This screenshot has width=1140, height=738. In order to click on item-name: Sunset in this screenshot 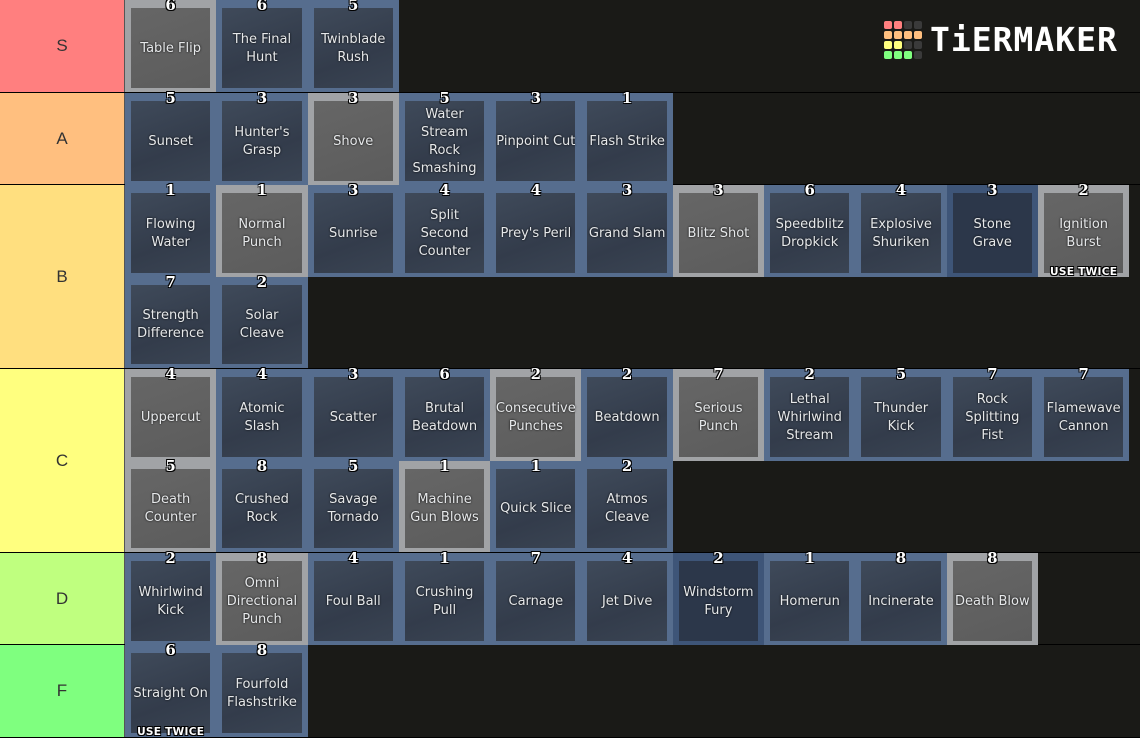, I will do `click(170, 141)`.